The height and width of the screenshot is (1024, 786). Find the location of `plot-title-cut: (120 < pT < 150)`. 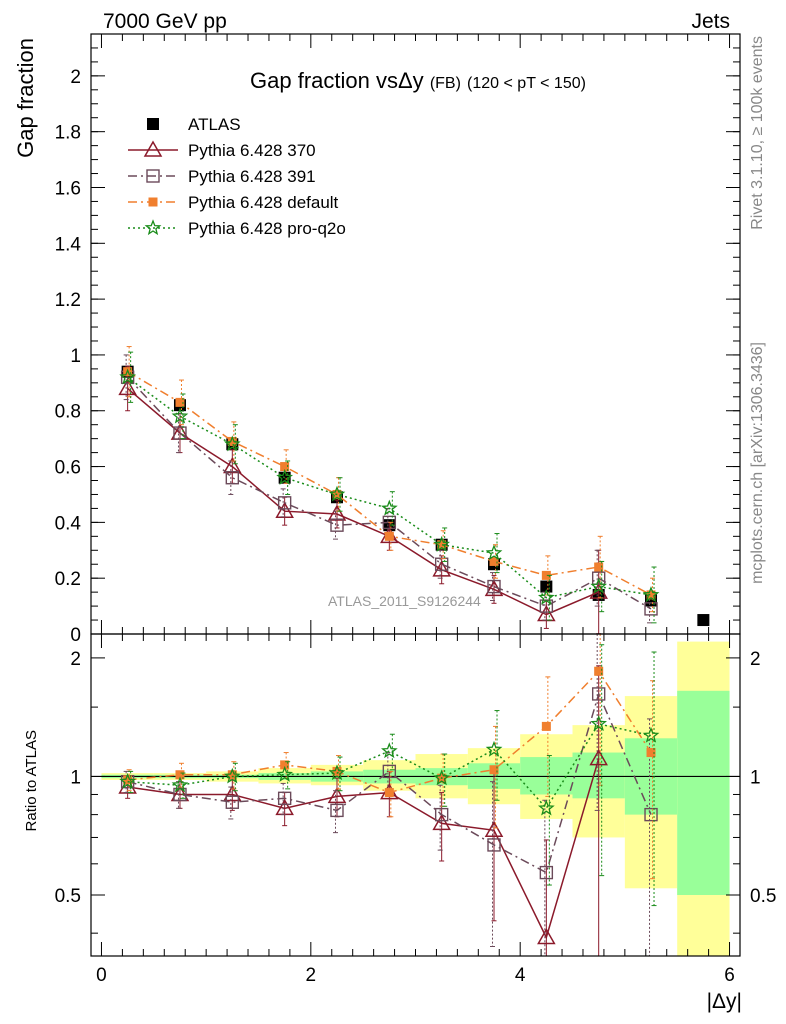

plot-title-cut: (120 < pT < 150) is located at coordinates (526, 83).